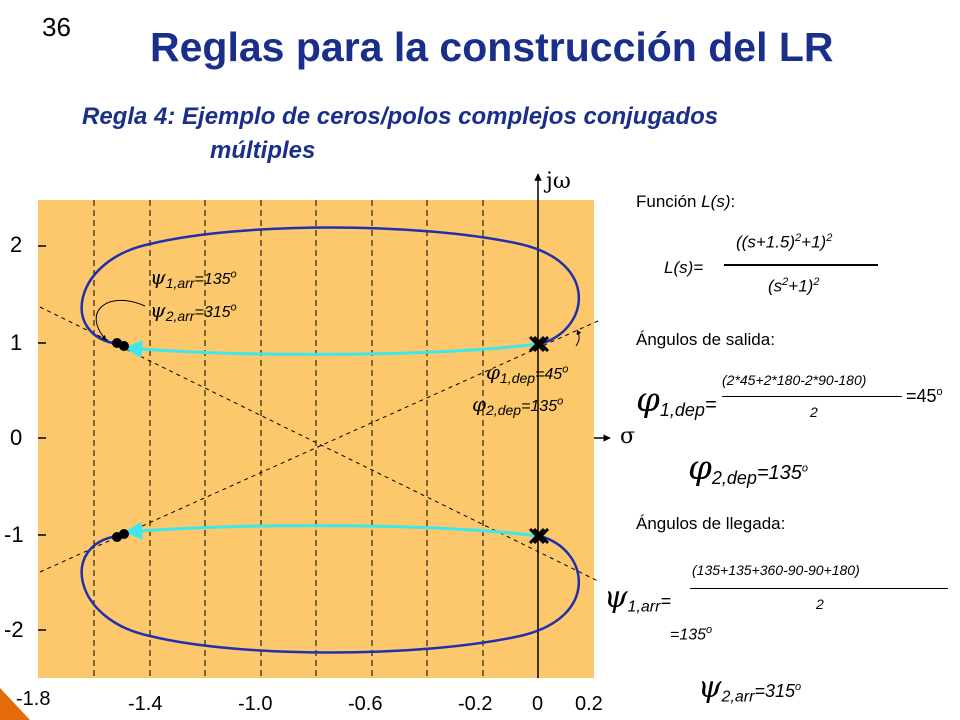  I want to click on phi1-denominator: 2, so click(814, 412).